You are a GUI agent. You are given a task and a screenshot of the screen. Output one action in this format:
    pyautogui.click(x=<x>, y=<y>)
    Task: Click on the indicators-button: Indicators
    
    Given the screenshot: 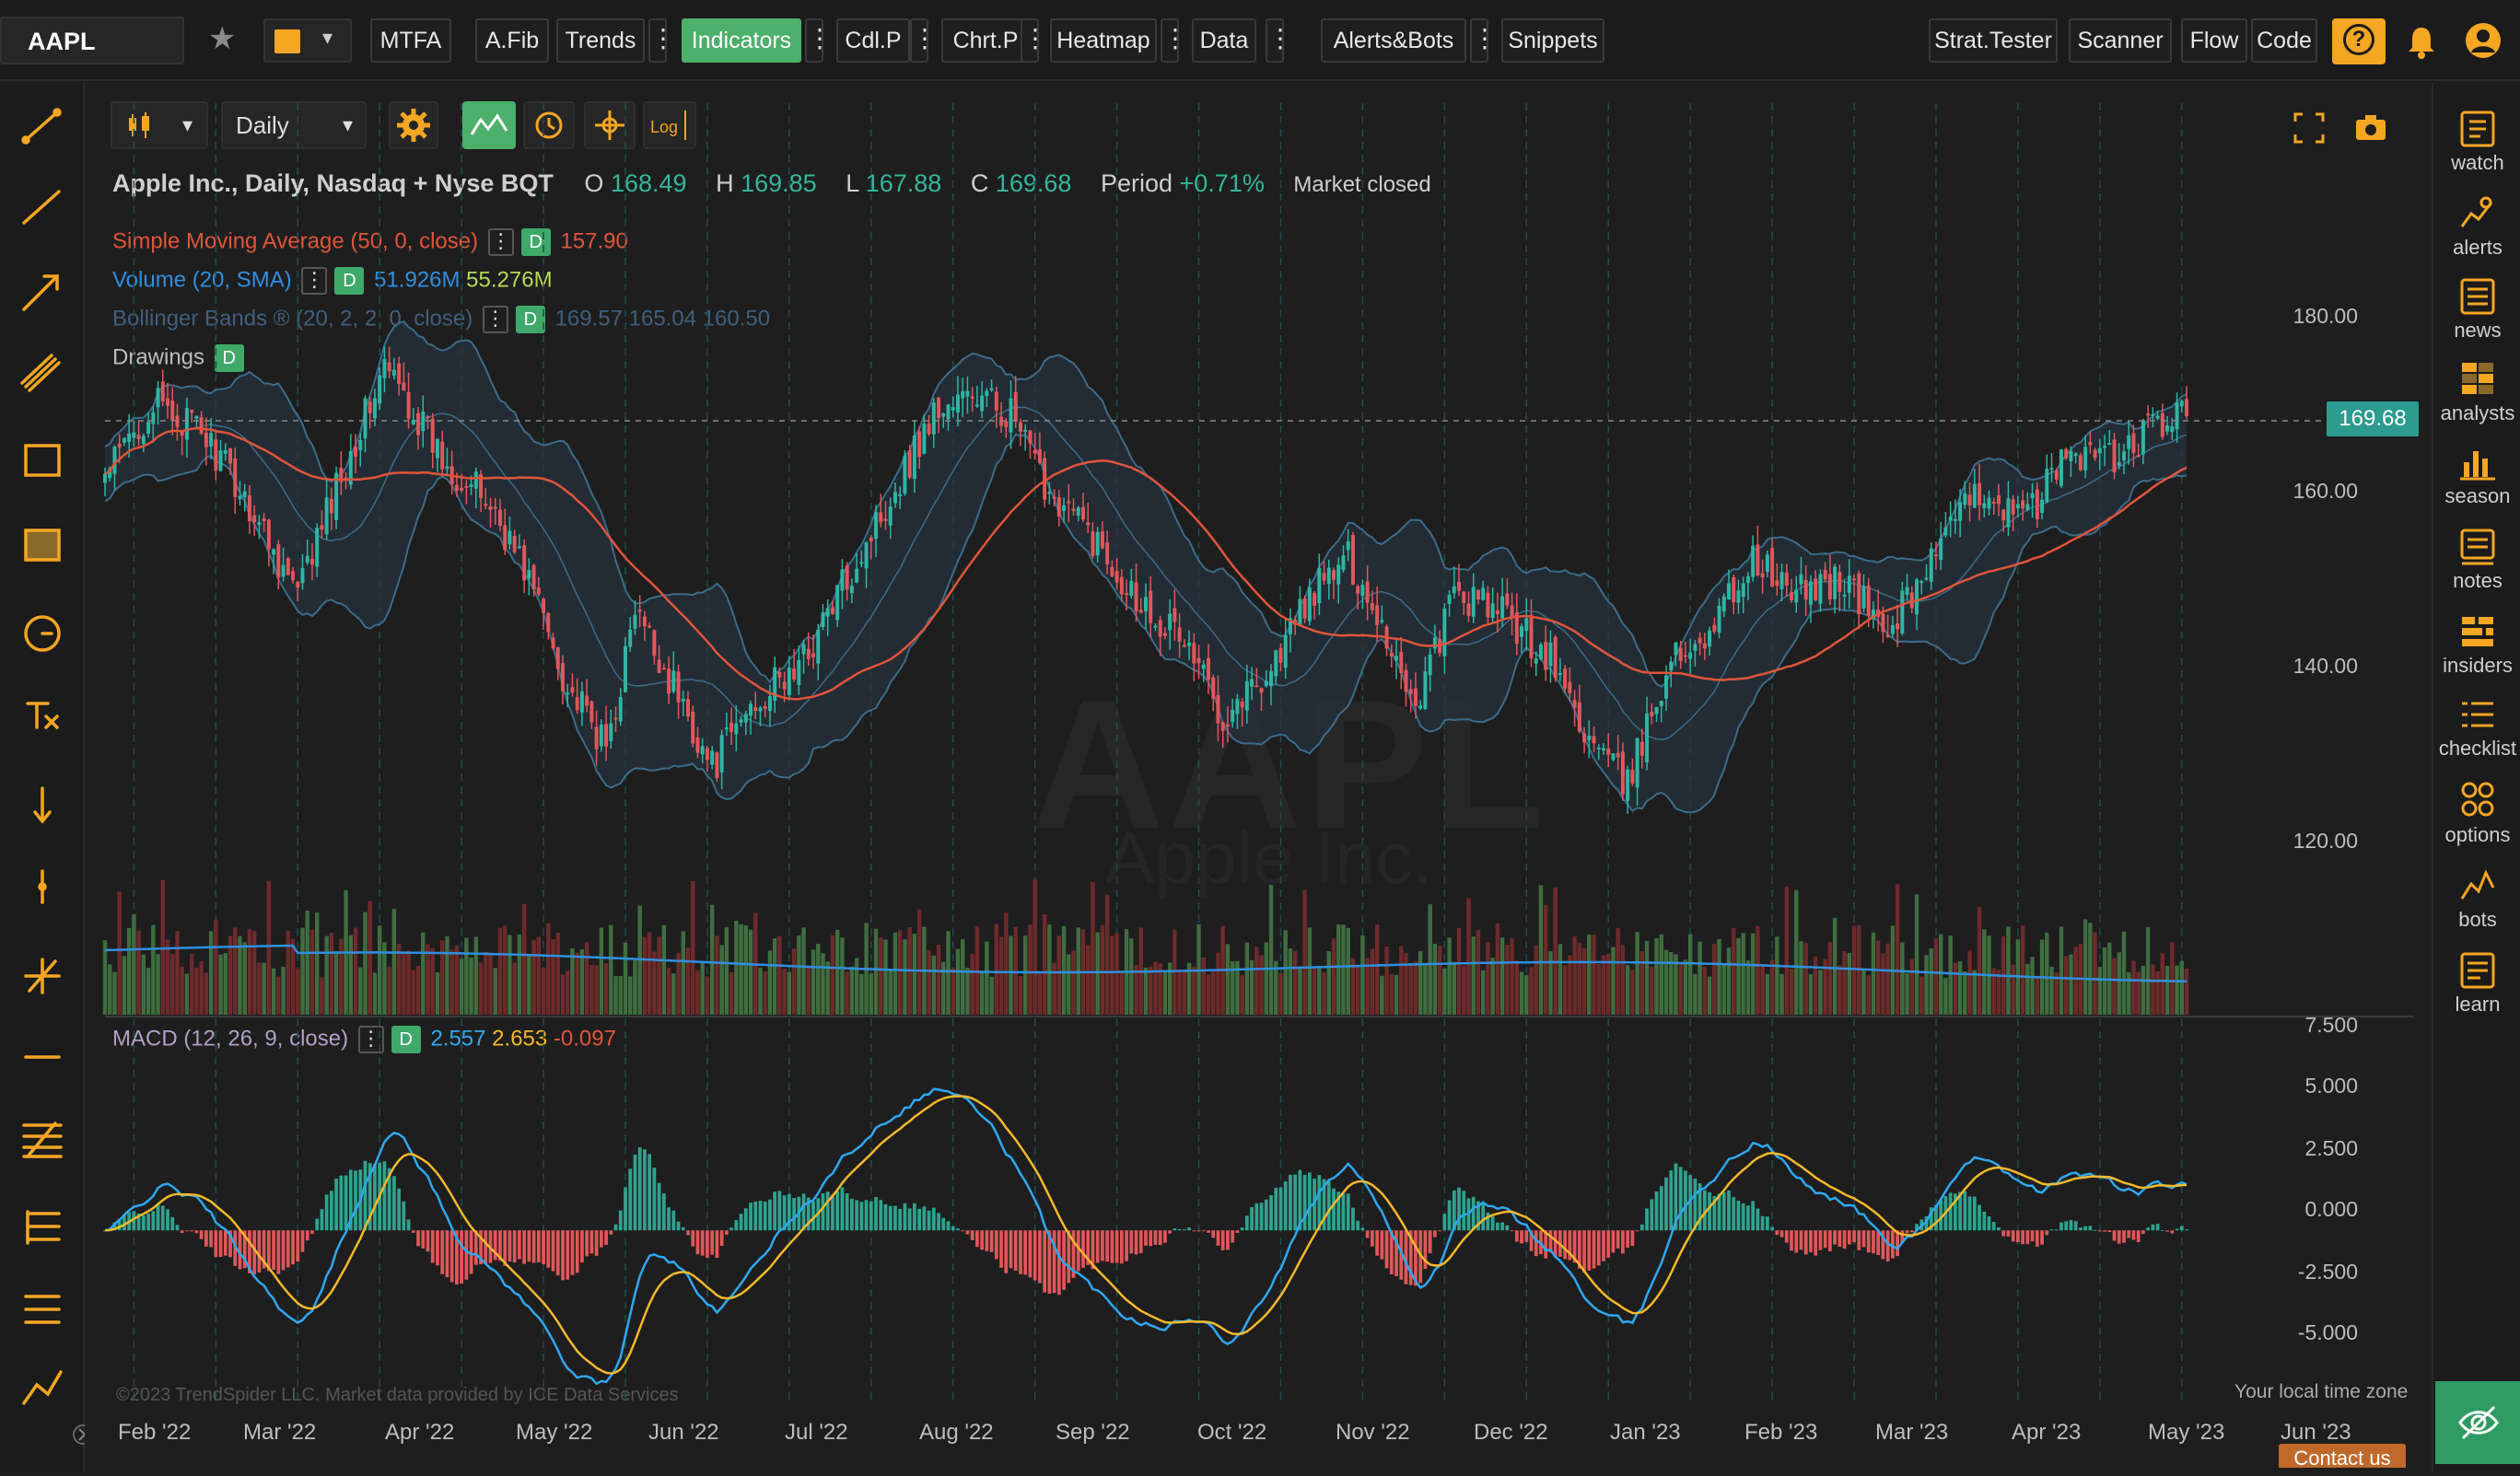 What is the action you would take?
    pyautogui.click(x=741, y=40)
    